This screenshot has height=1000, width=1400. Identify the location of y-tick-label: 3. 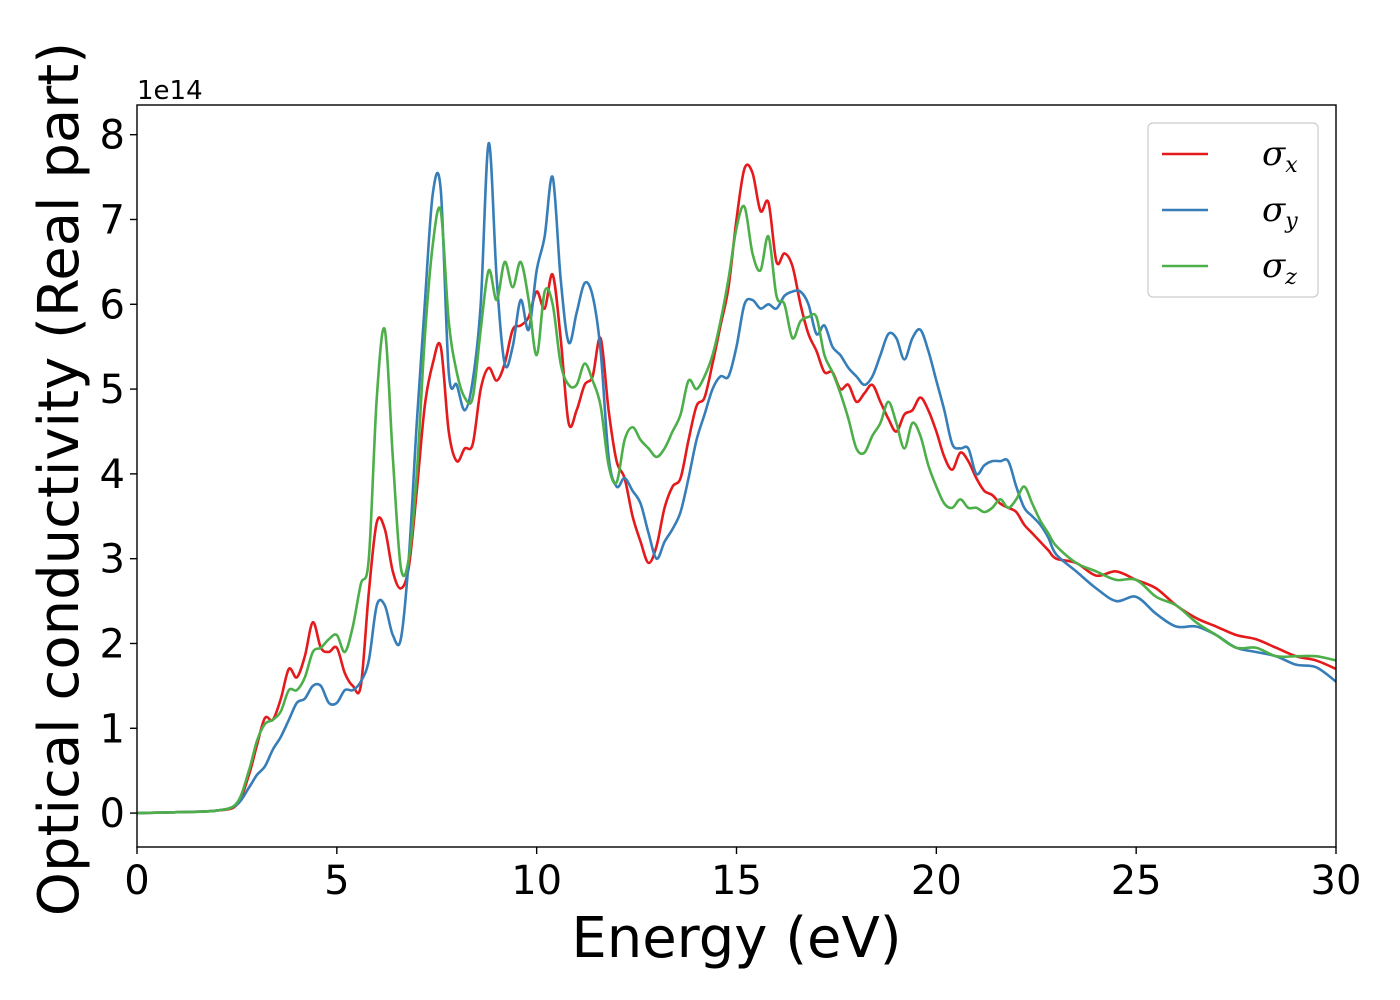
(112, 560).